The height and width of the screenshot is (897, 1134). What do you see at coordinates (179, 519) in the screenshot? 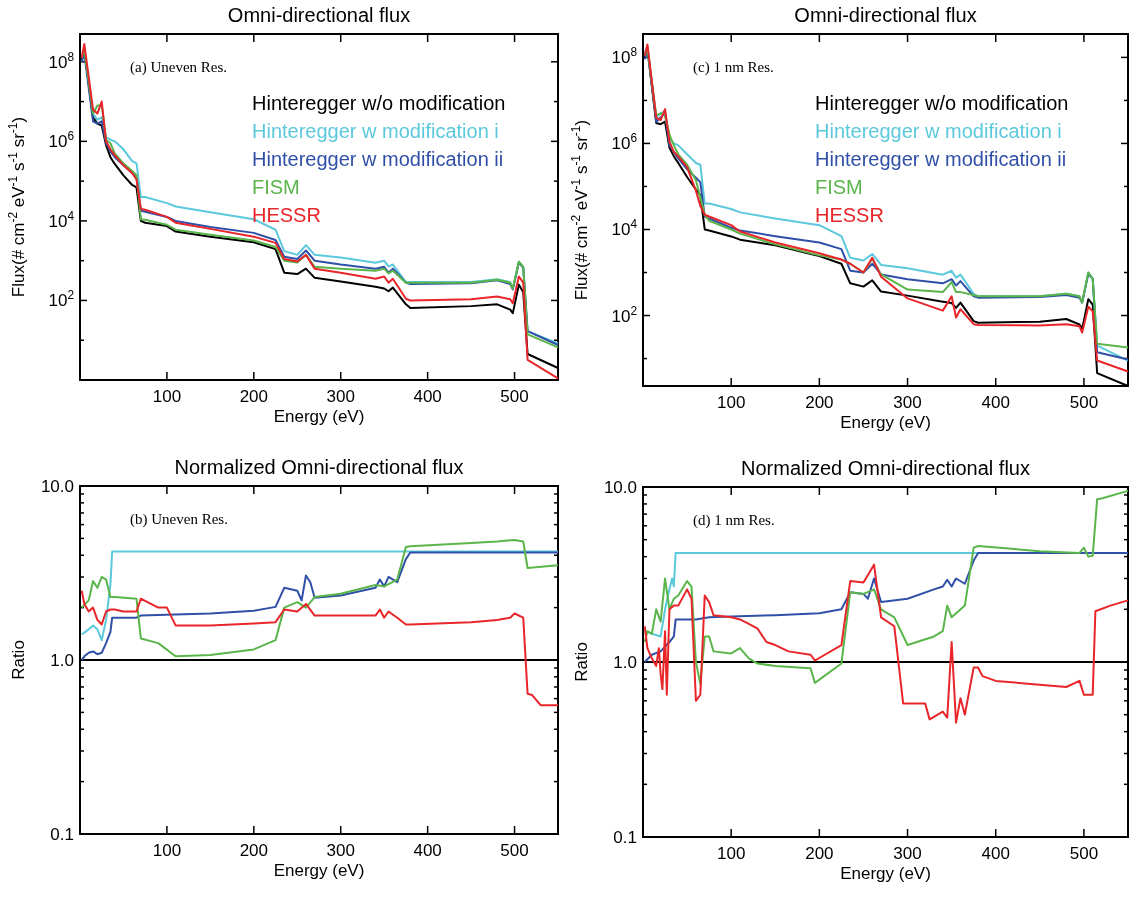
I see `annotation: (b) Uneven Res.` at bounding box center [179, 519].